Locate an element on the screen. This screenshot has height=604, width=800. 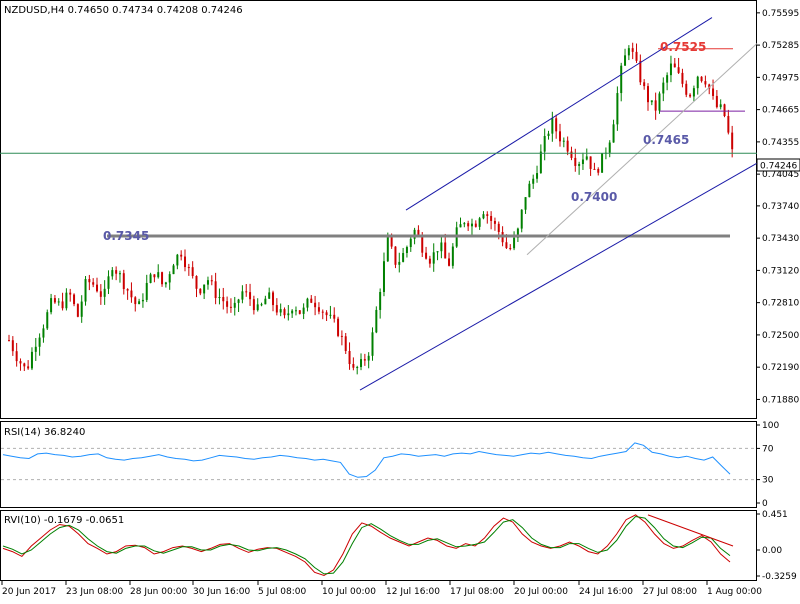
x-tick-label: 30 Jun 16:00 is located at coordinates (221, 592).